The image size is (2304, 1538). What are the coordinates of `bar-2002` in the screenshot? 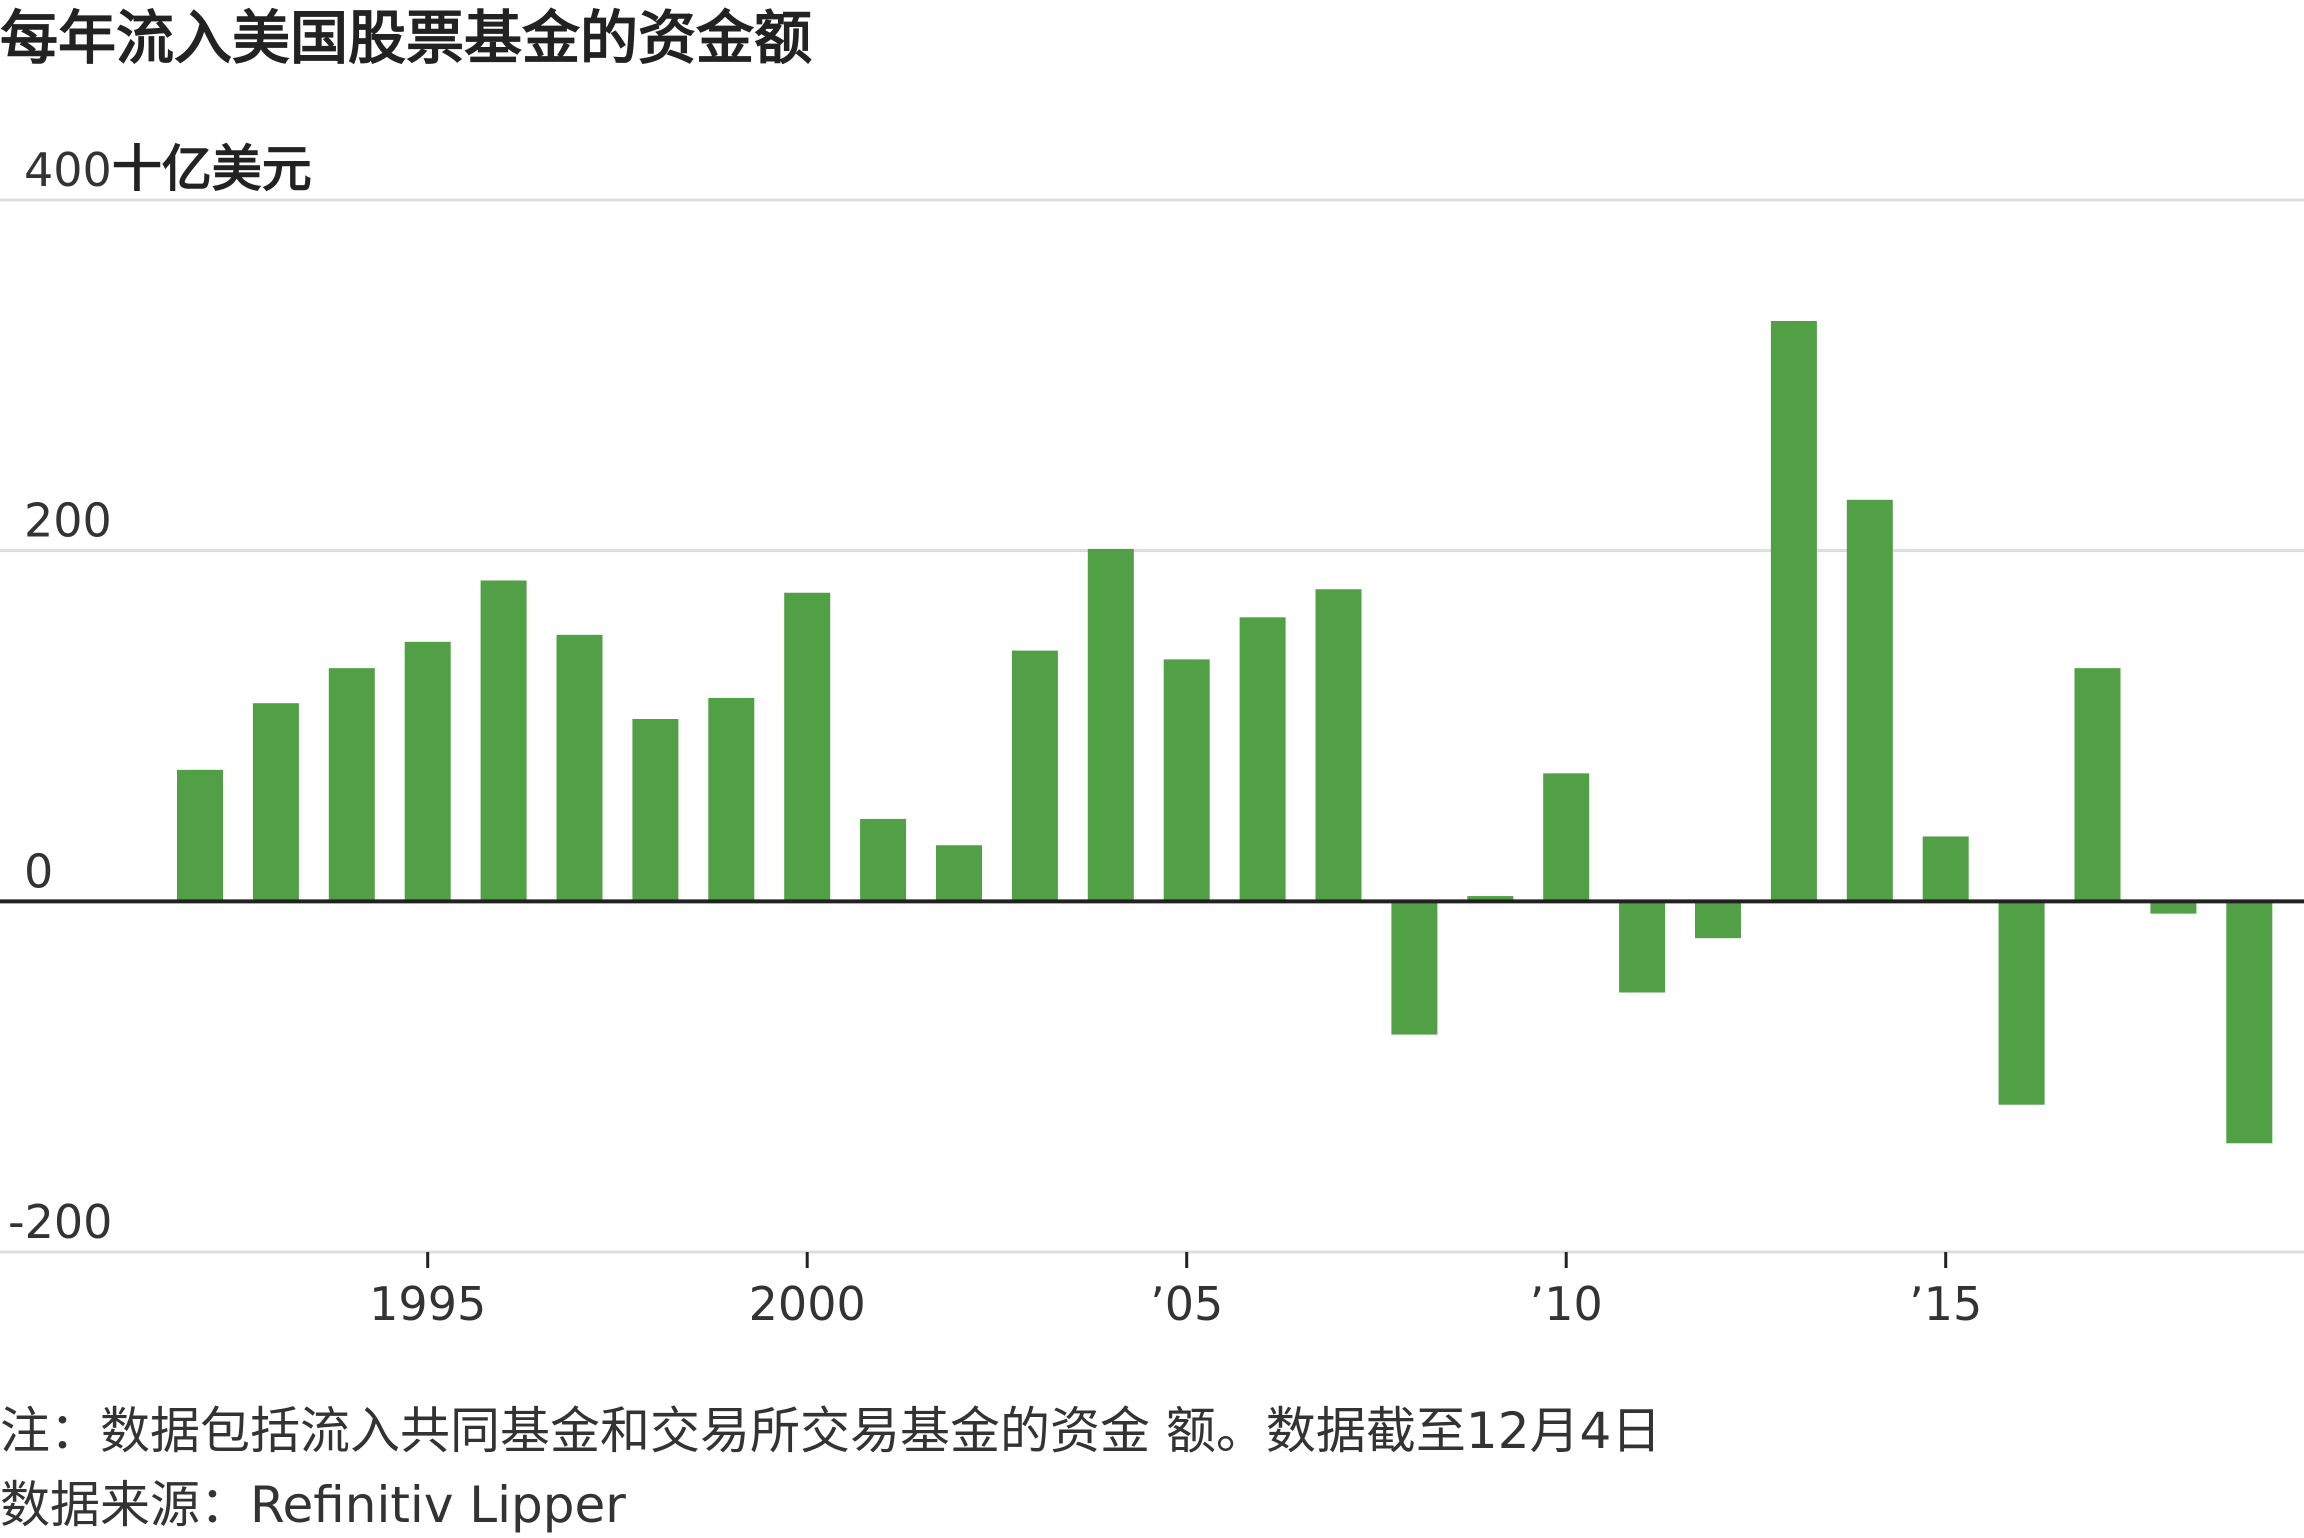 It's located at (959, 873).